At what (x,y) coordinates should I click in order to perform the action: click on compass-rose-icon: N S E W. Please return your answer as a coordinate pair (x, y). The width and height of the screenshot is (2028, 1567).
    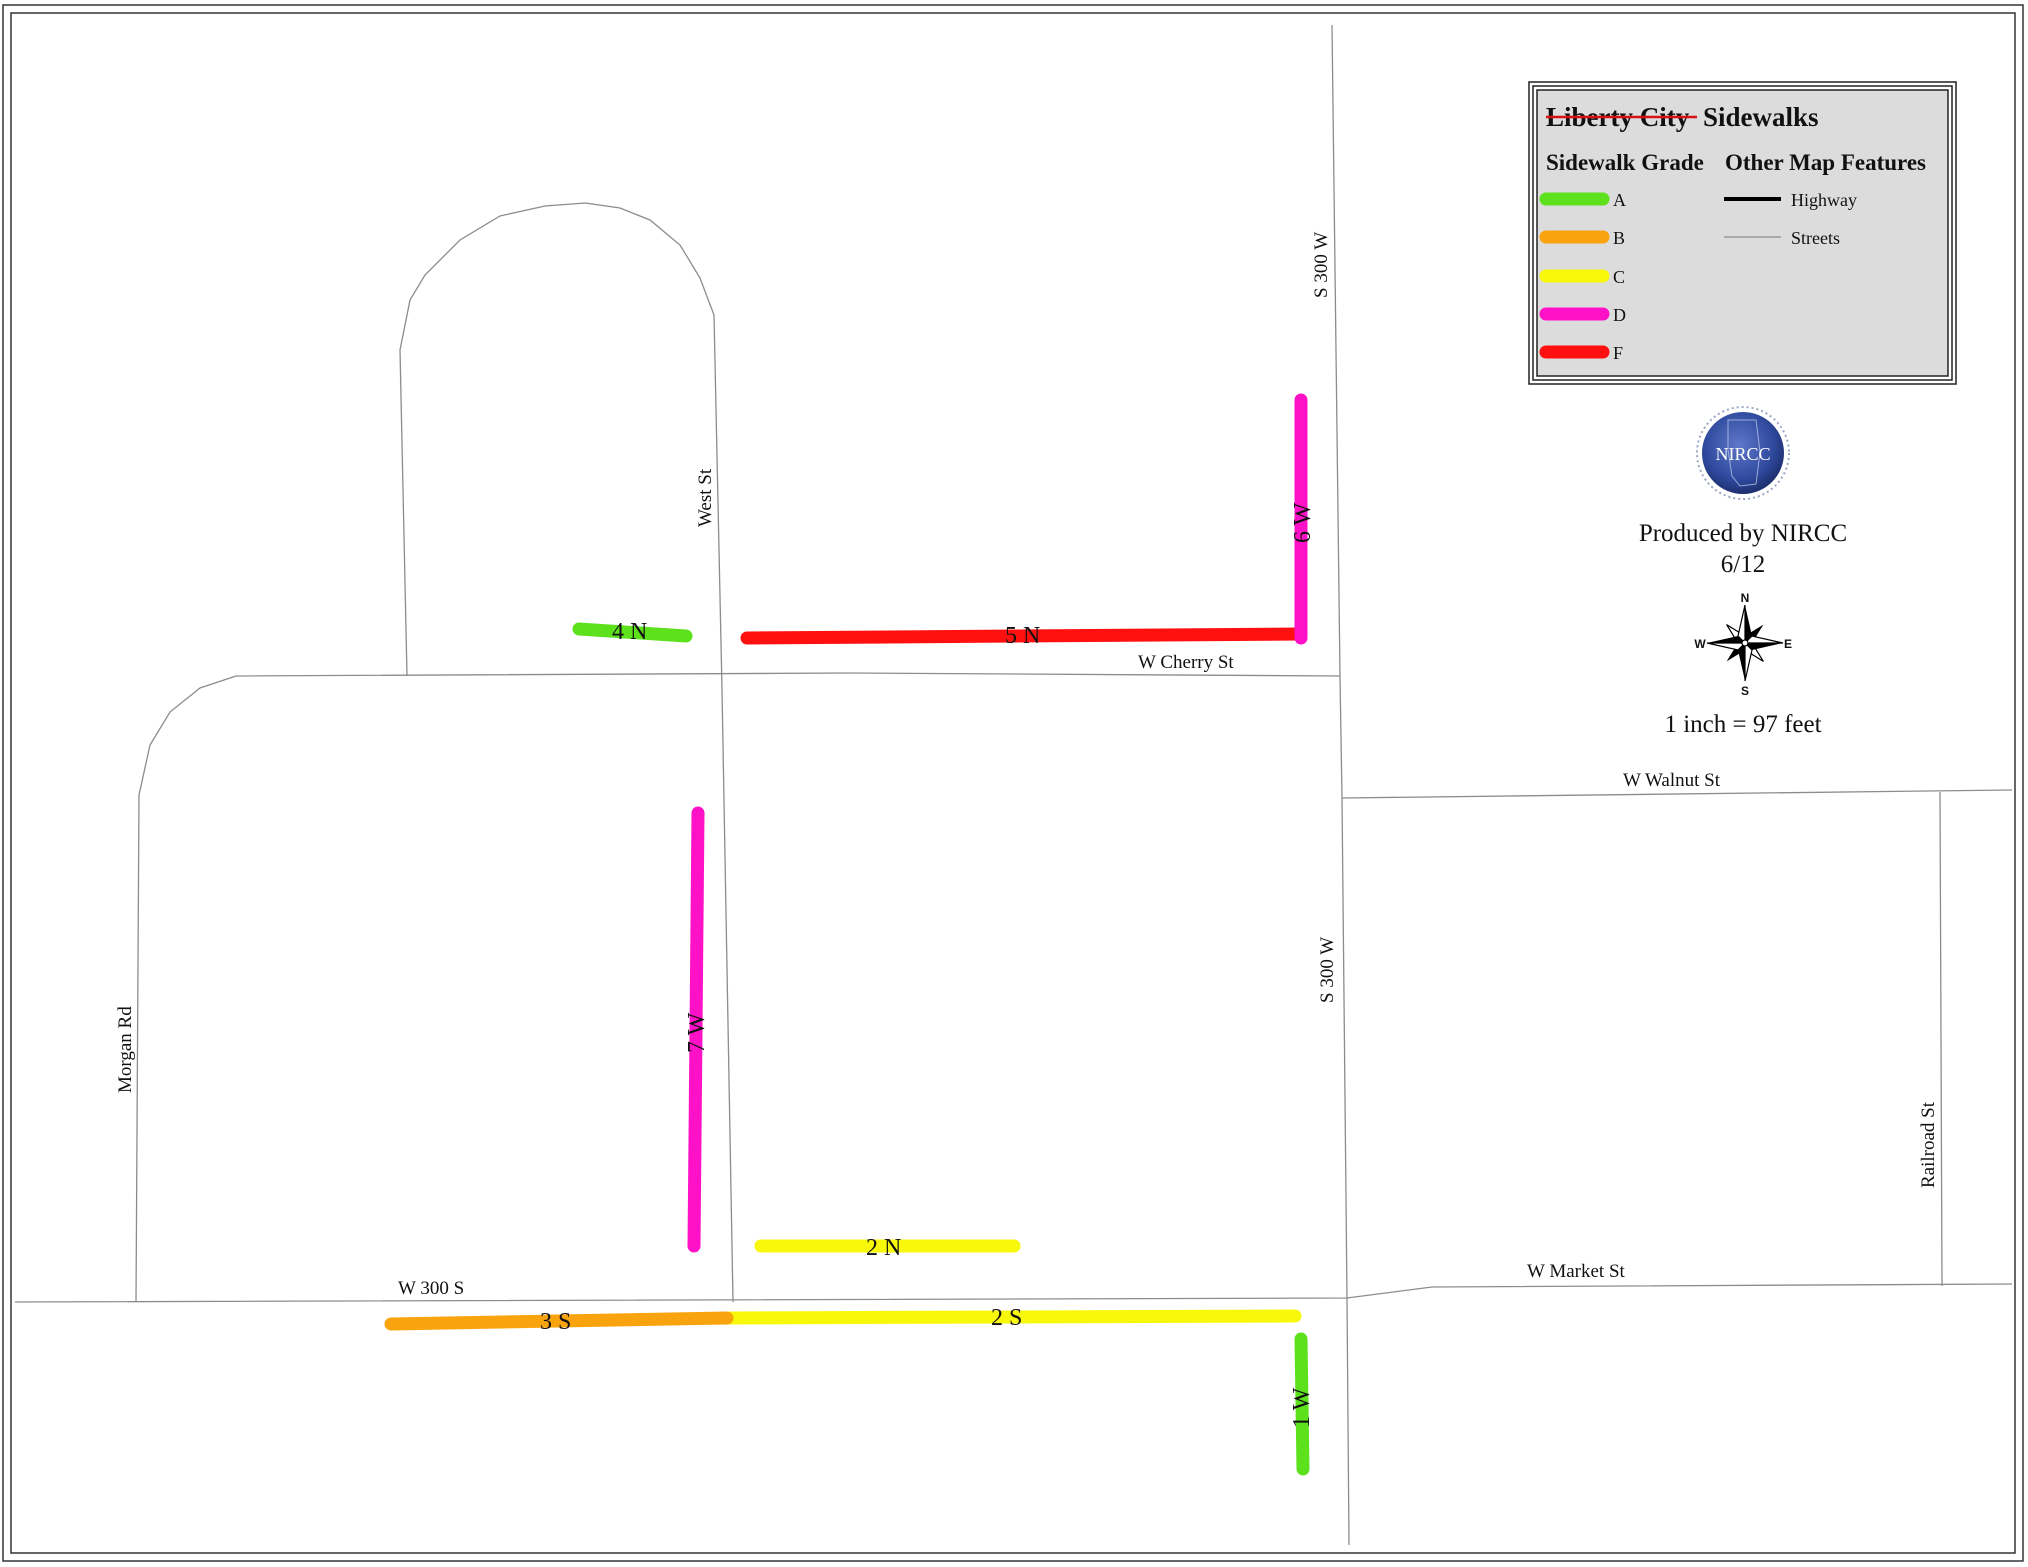
    Looking at the image, I should click on (1743, 644).